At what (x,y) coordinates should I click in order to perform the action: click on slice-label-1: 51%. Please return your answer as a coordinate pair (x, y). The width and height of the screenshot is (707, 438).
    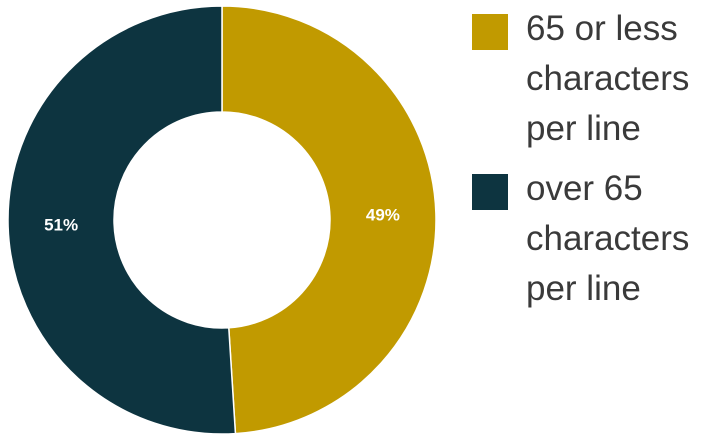
    Looking at the image, I should click on (61, 225).